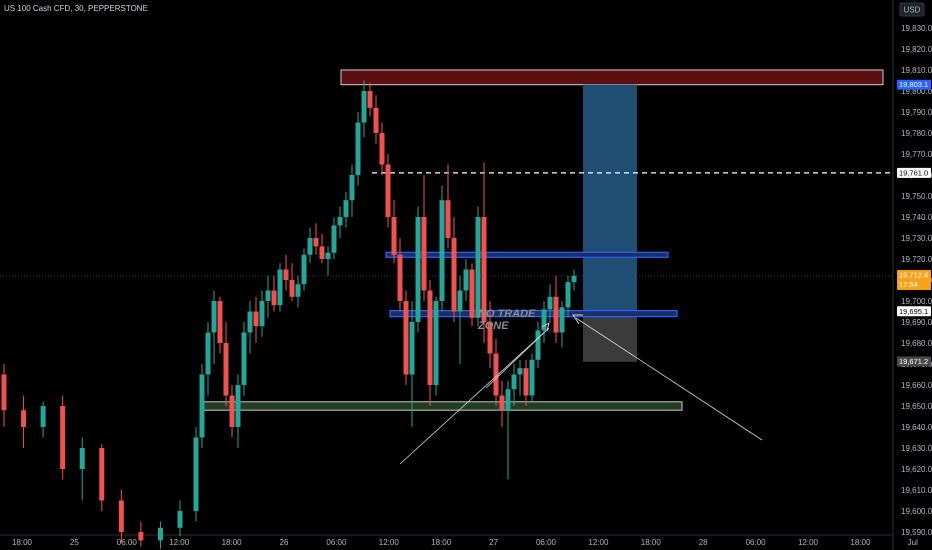  I want to click on y-tick-label: 19,610.0, so click(916, 490).